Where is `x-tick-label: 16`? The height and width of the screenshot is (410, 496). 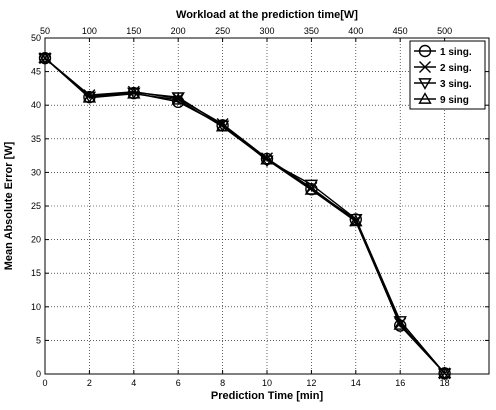 x-tick-label: 16 is located at coordinates (400, 383).